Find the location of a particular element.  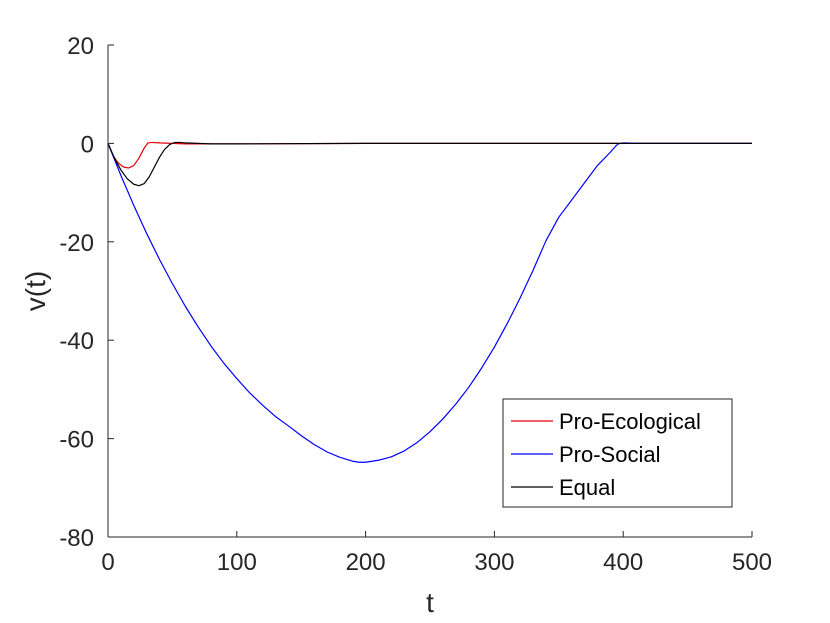

y-tick-label-1: -60 is located at coordinates (76, 440).